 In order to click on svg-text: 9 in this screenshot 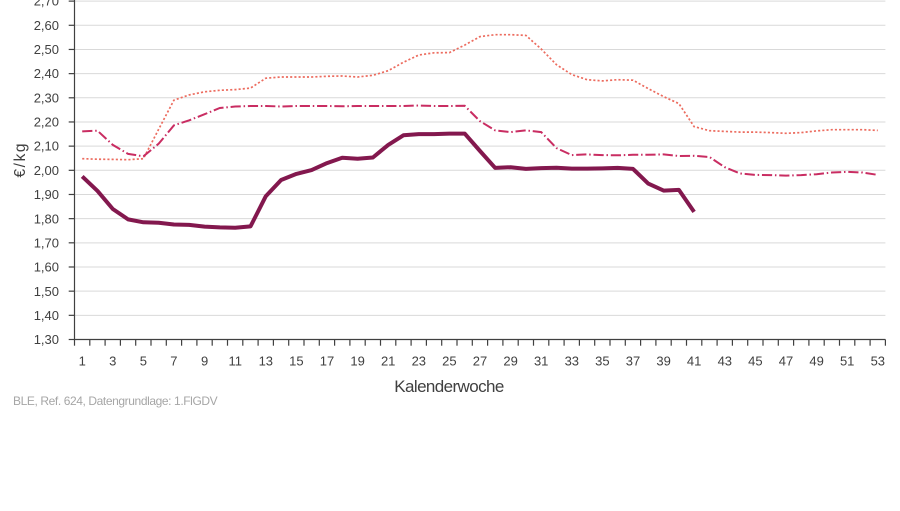, I will do `click(204, 361)`.